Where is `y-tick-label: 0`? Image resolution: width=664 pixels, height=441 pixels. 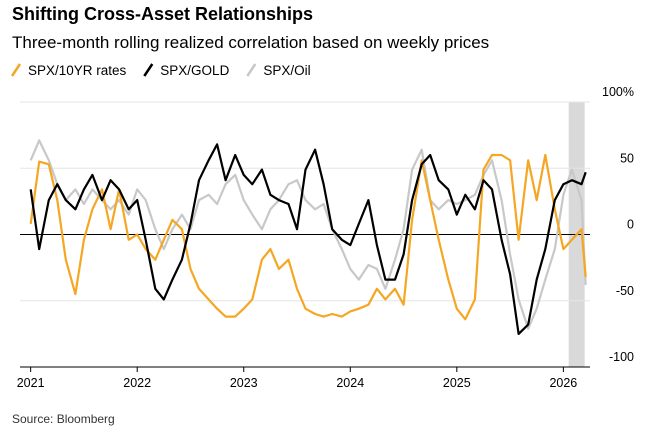 y-tick-label: 0 is located at coordinates (630, 225).